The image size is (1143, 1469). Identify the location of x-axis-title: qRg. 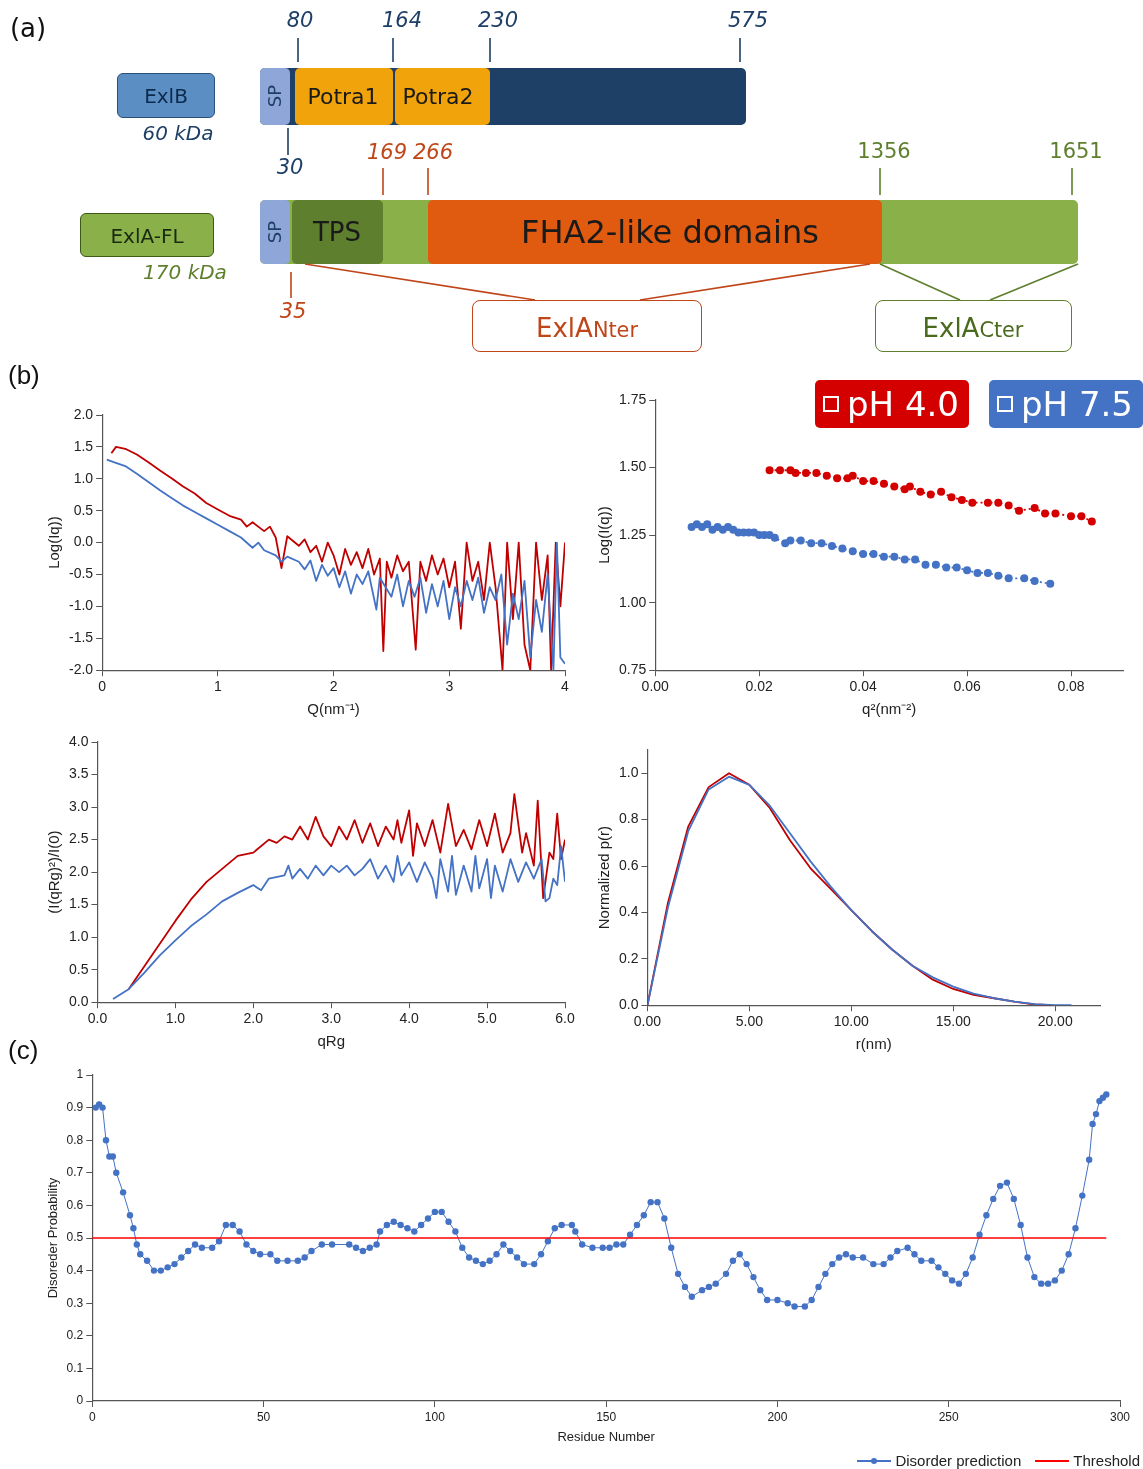
(331, 1041).